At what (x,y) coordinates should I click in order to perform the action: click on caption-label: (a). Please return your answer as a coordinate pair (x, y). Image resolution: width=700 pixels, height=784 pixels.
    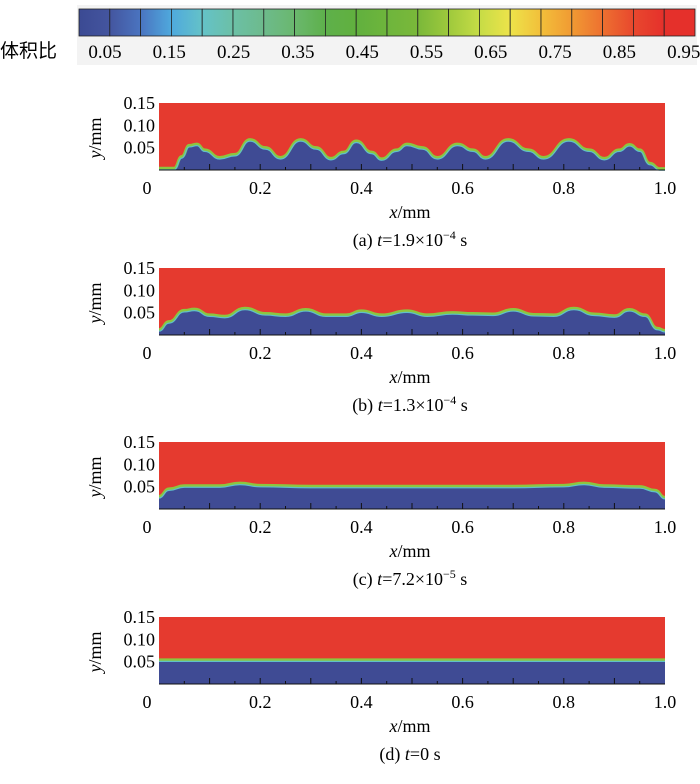
    Looking at the image, I should click on (365, 240).